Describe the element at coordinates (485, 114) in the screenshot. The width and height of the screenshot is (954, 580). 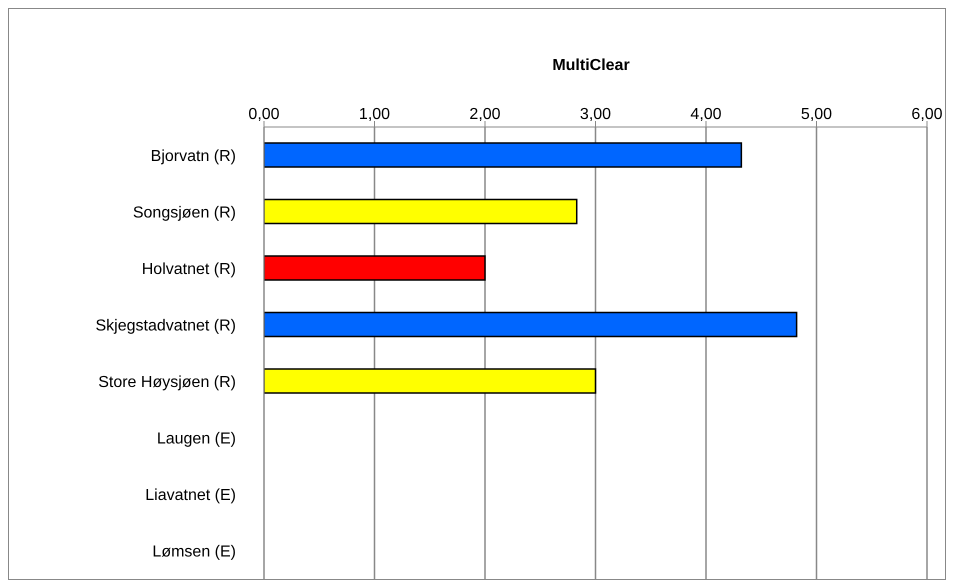
I see `x-tick-label: 2,00` at that location.